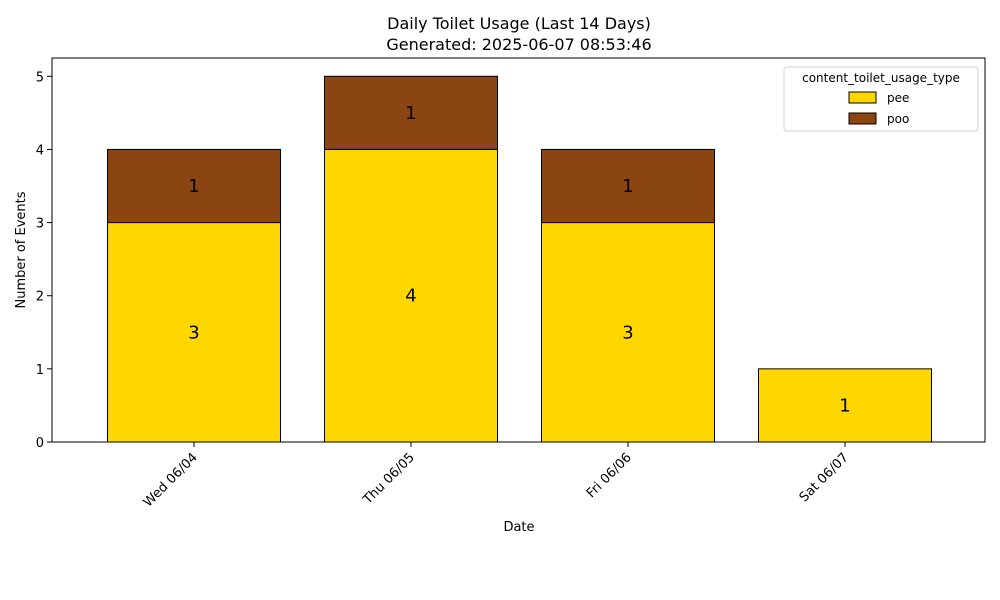  I want to click on x-axis: Wed 06/04 Thu 06/05 Fri 06/06 Sat 06/07, so click(496, 476).